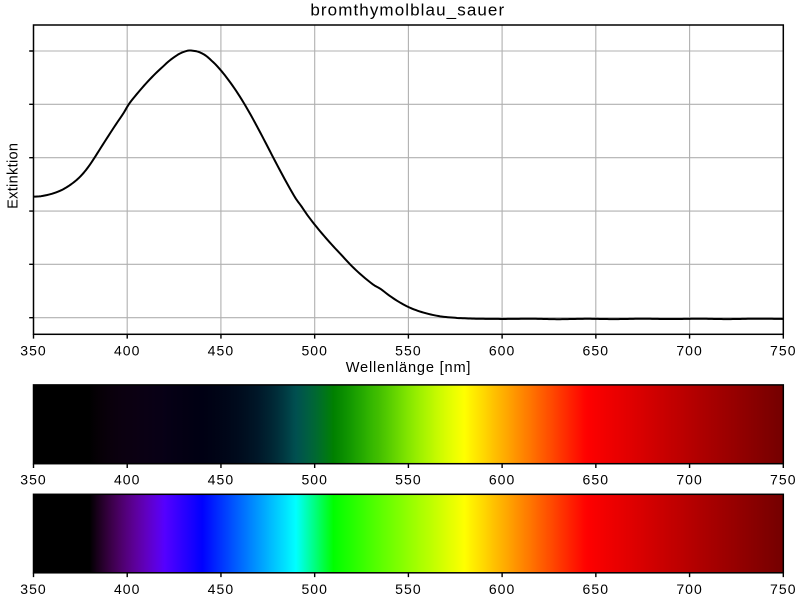  I want to click on svg-text: Extinktion, so click(14, 176).